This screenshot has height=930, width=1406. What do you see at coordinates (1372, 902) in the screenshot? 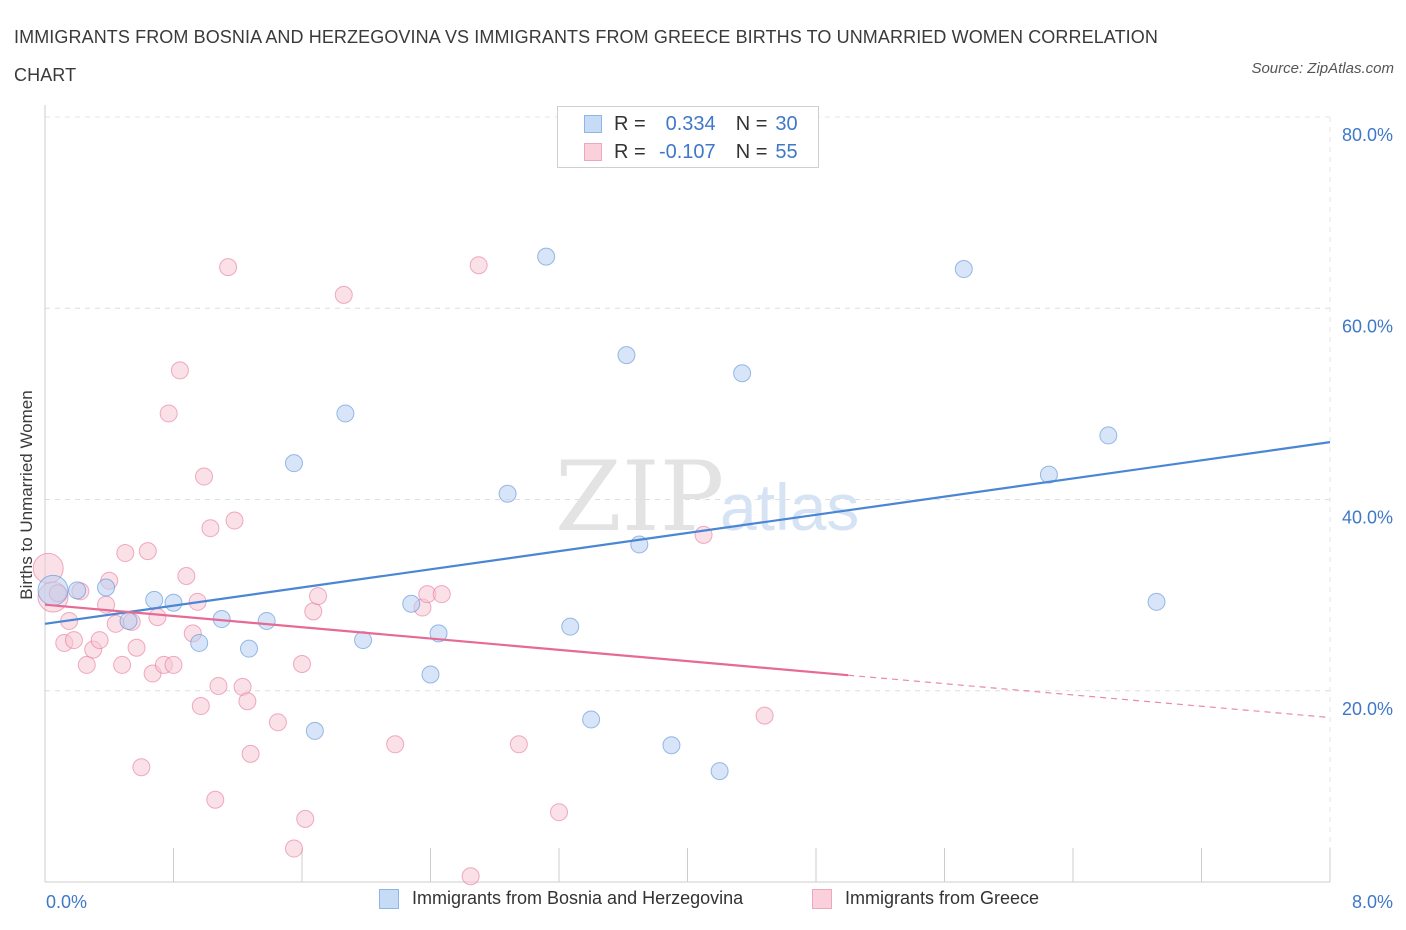
I see `x-tick-label: 8.0%` at bounding box center [1372, 902].